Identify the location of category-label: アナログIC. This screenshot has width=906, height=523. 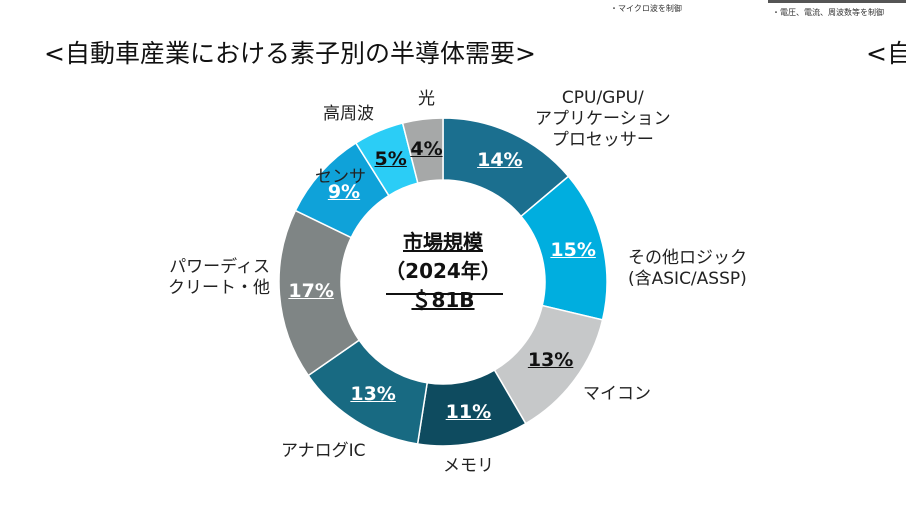
(323, 451).